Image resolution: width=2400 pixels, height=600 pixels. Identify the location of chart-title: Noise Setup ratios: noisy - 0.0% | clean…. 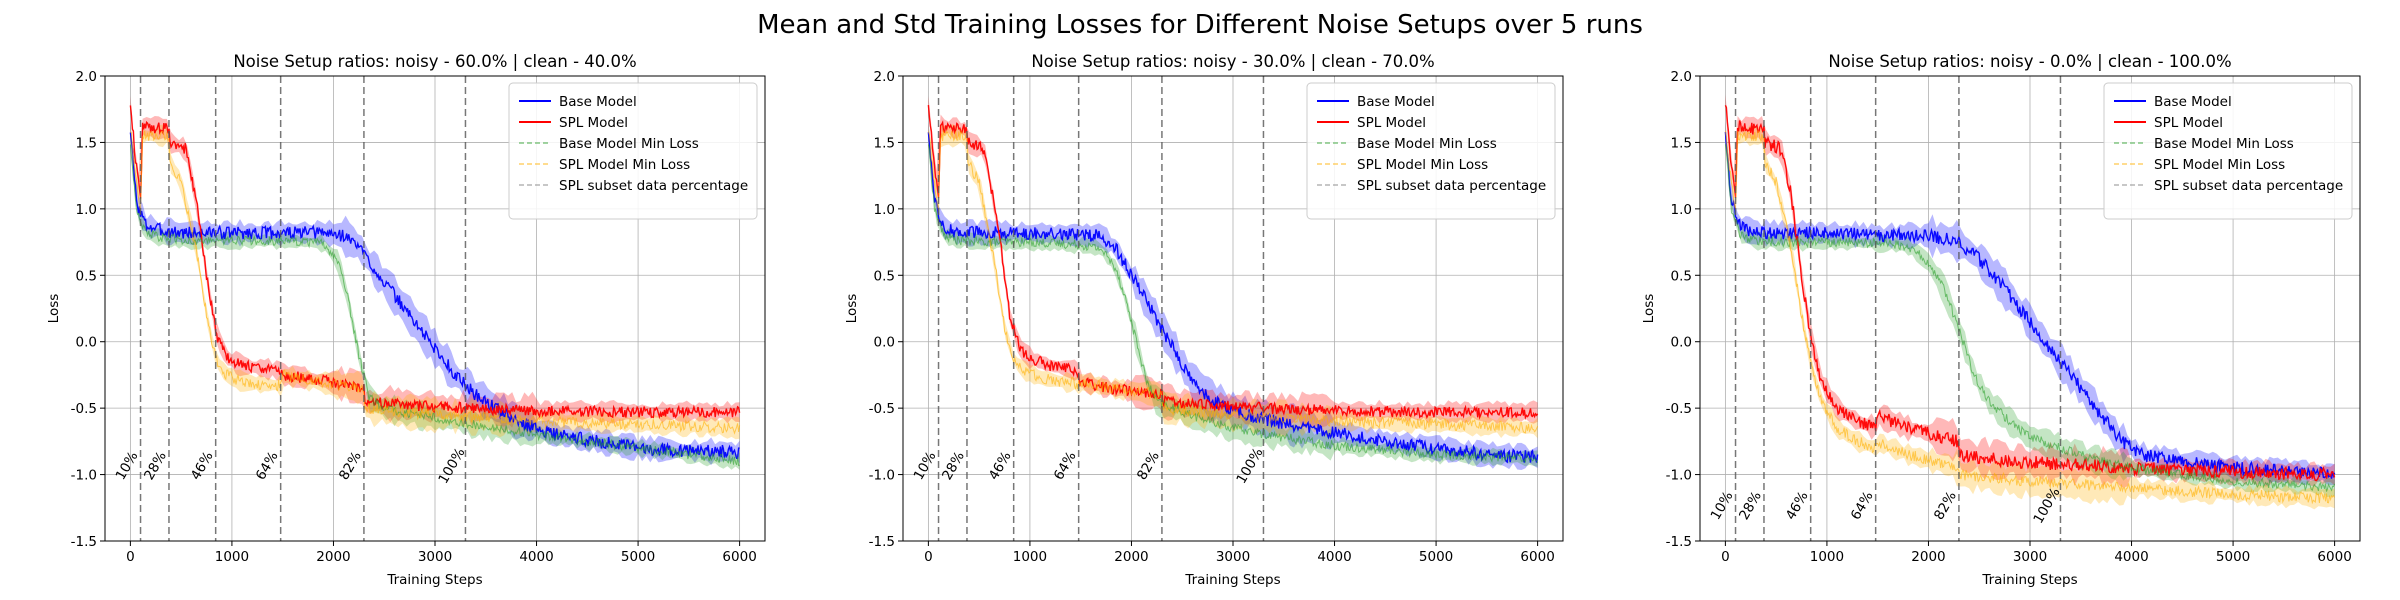
(2029, 61).